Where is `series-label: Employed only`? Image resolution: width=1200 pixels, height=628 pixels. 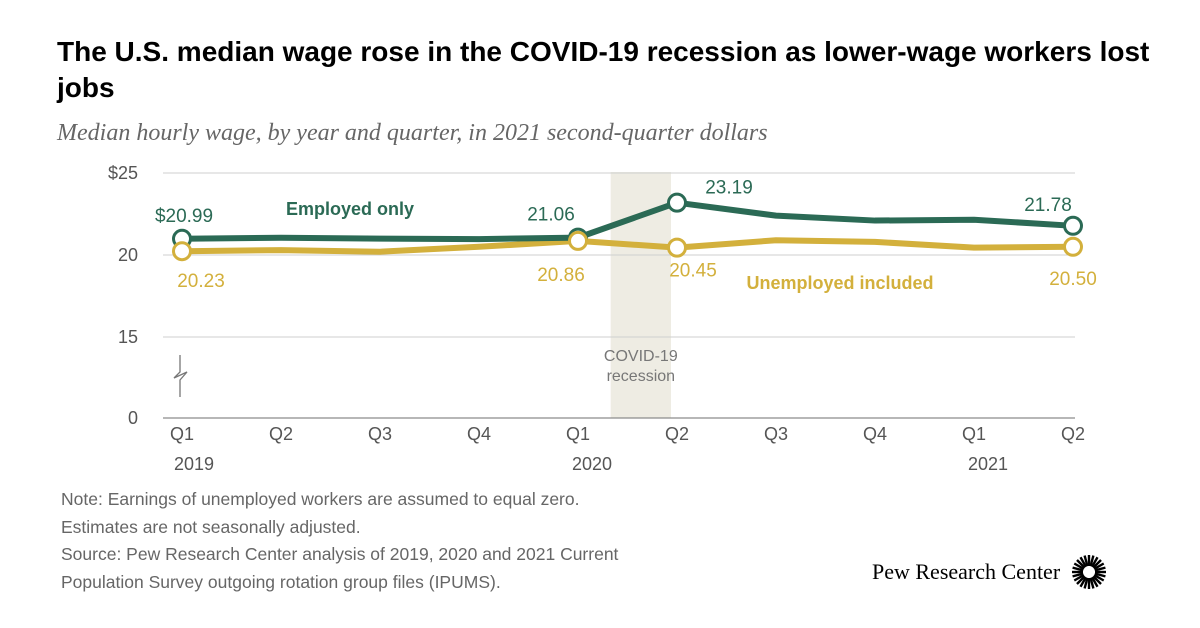 series-label: Employed only is located at coordinates (350, 209).